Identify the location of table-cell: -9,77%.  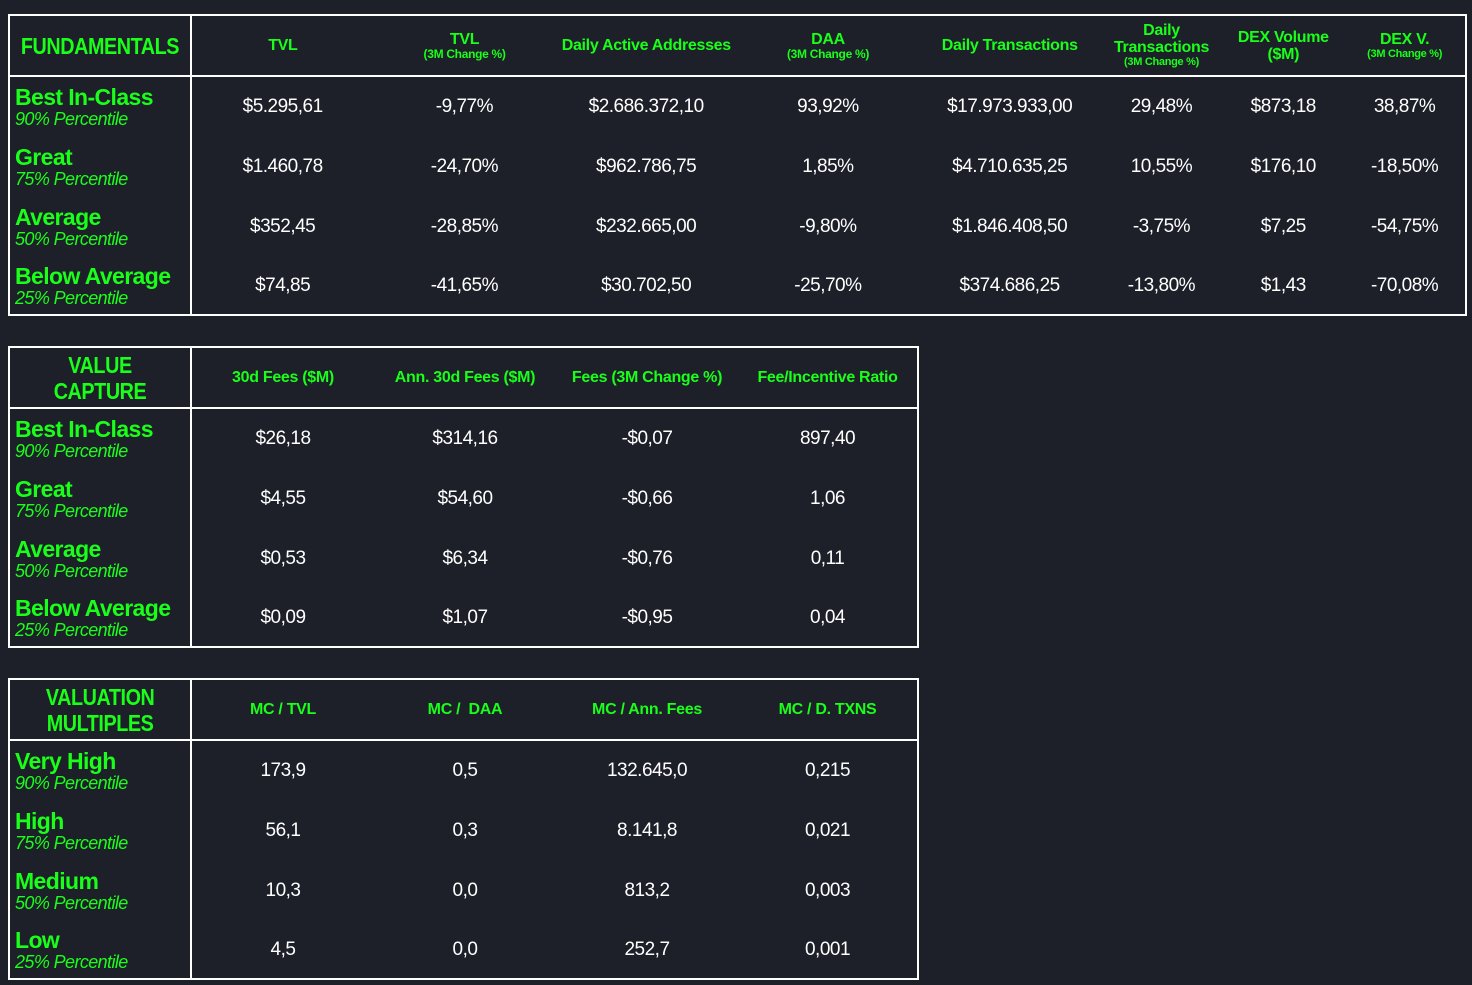
(464, 106).